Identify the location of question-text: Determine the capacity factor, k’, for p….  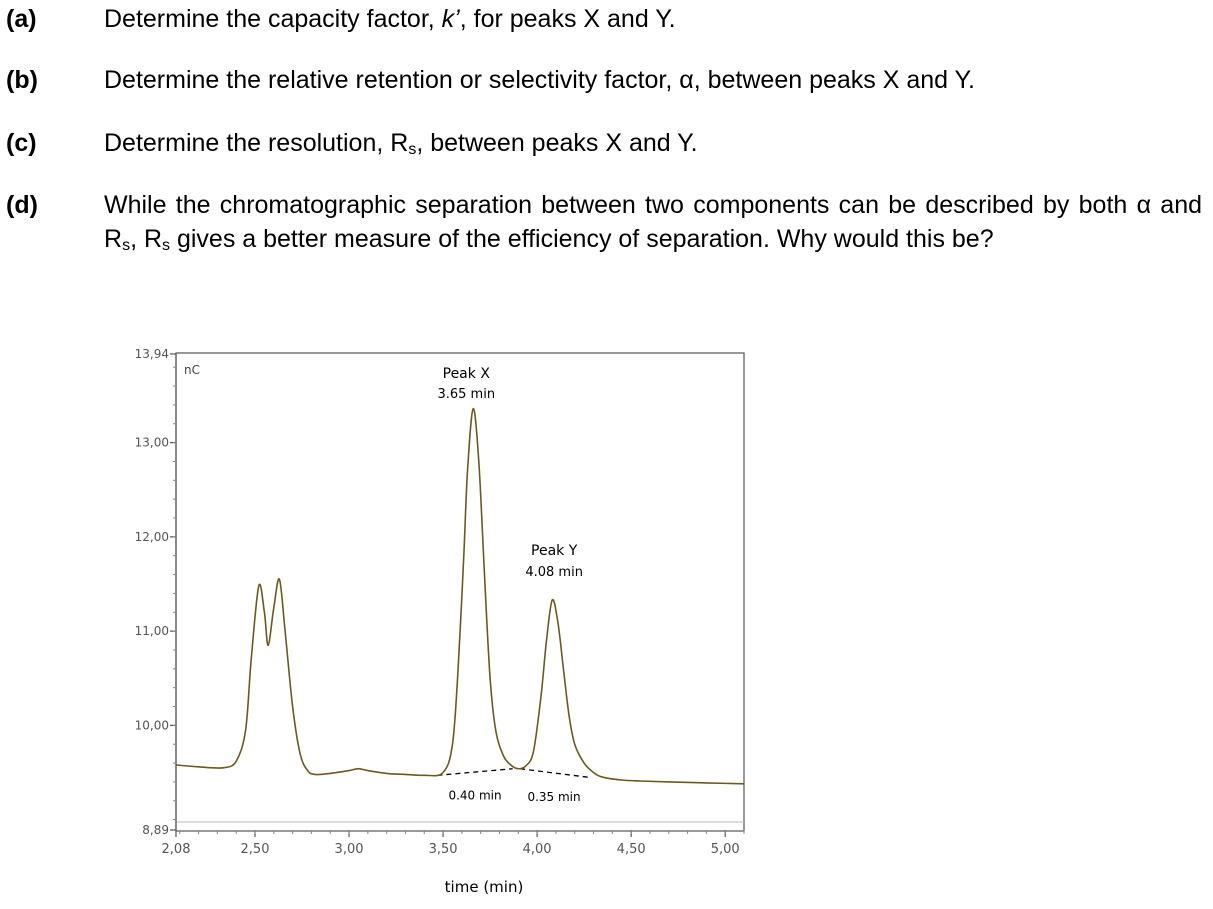
(390, 19).